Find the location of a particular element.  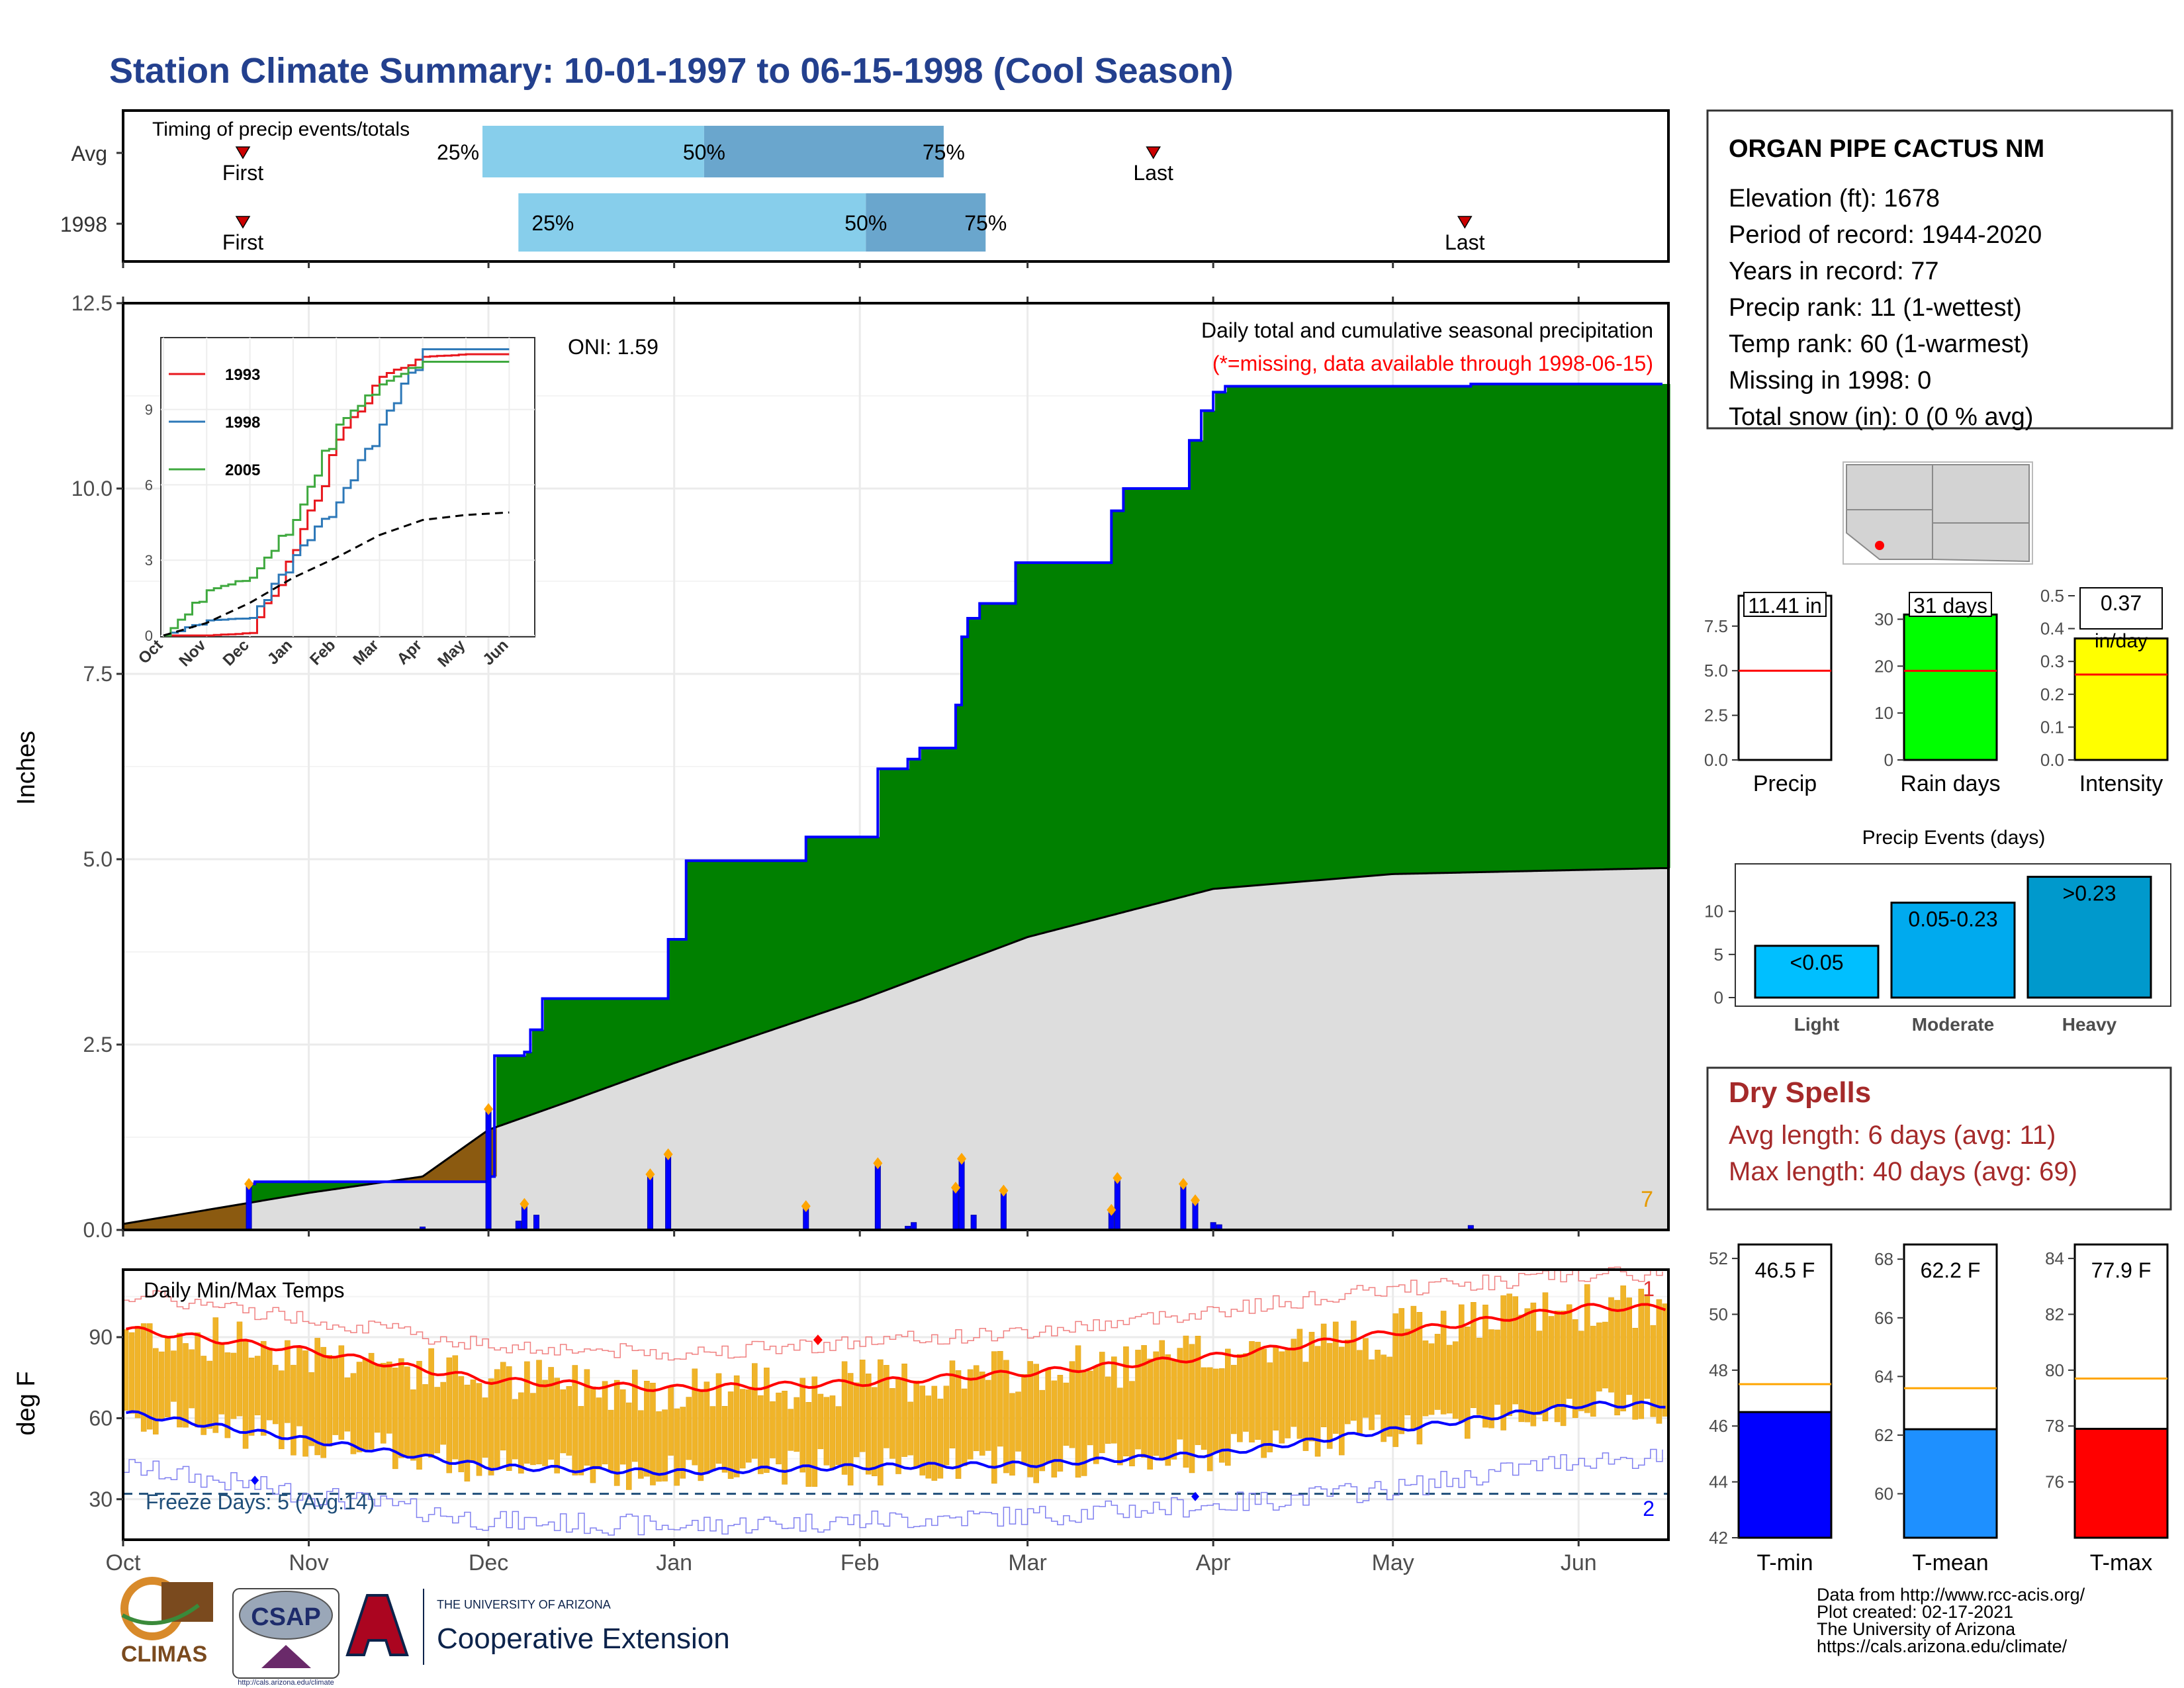

inset-ytick-label: 9 is located at coordinates (149, 410).